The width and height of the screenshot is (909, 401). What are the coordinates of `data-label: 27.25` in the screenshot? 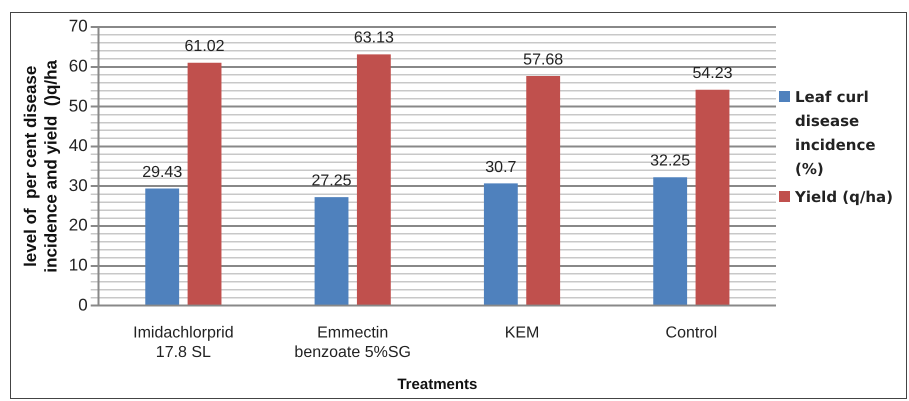 It's located at (332, 181).